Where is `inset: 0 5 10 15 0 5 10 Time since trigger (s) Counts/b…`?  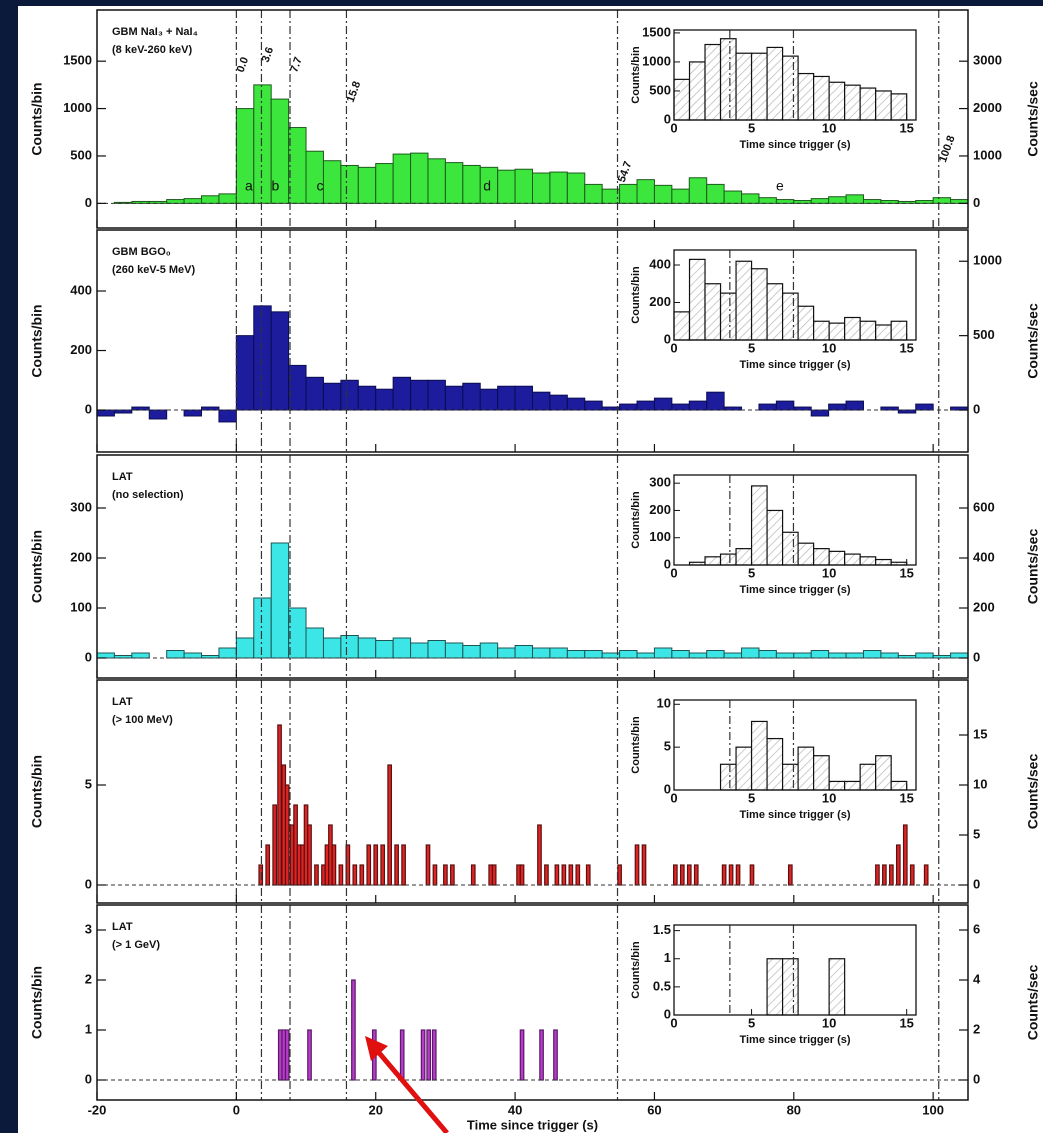 inset: 0 5 10 15 0 5 10 Time since trigger (s) Counts/b… is located at coordinates (773, 758).